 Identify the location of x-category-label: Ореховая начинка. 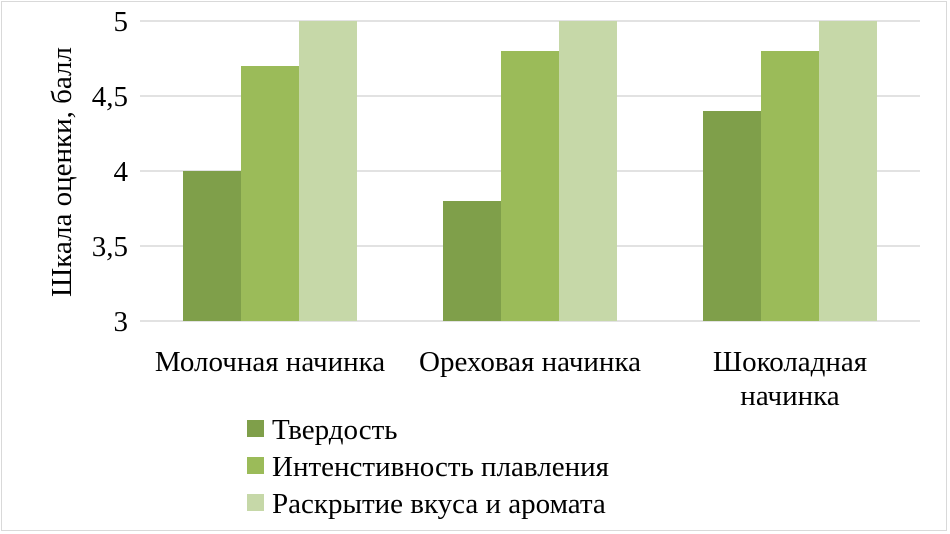
(530, 362).